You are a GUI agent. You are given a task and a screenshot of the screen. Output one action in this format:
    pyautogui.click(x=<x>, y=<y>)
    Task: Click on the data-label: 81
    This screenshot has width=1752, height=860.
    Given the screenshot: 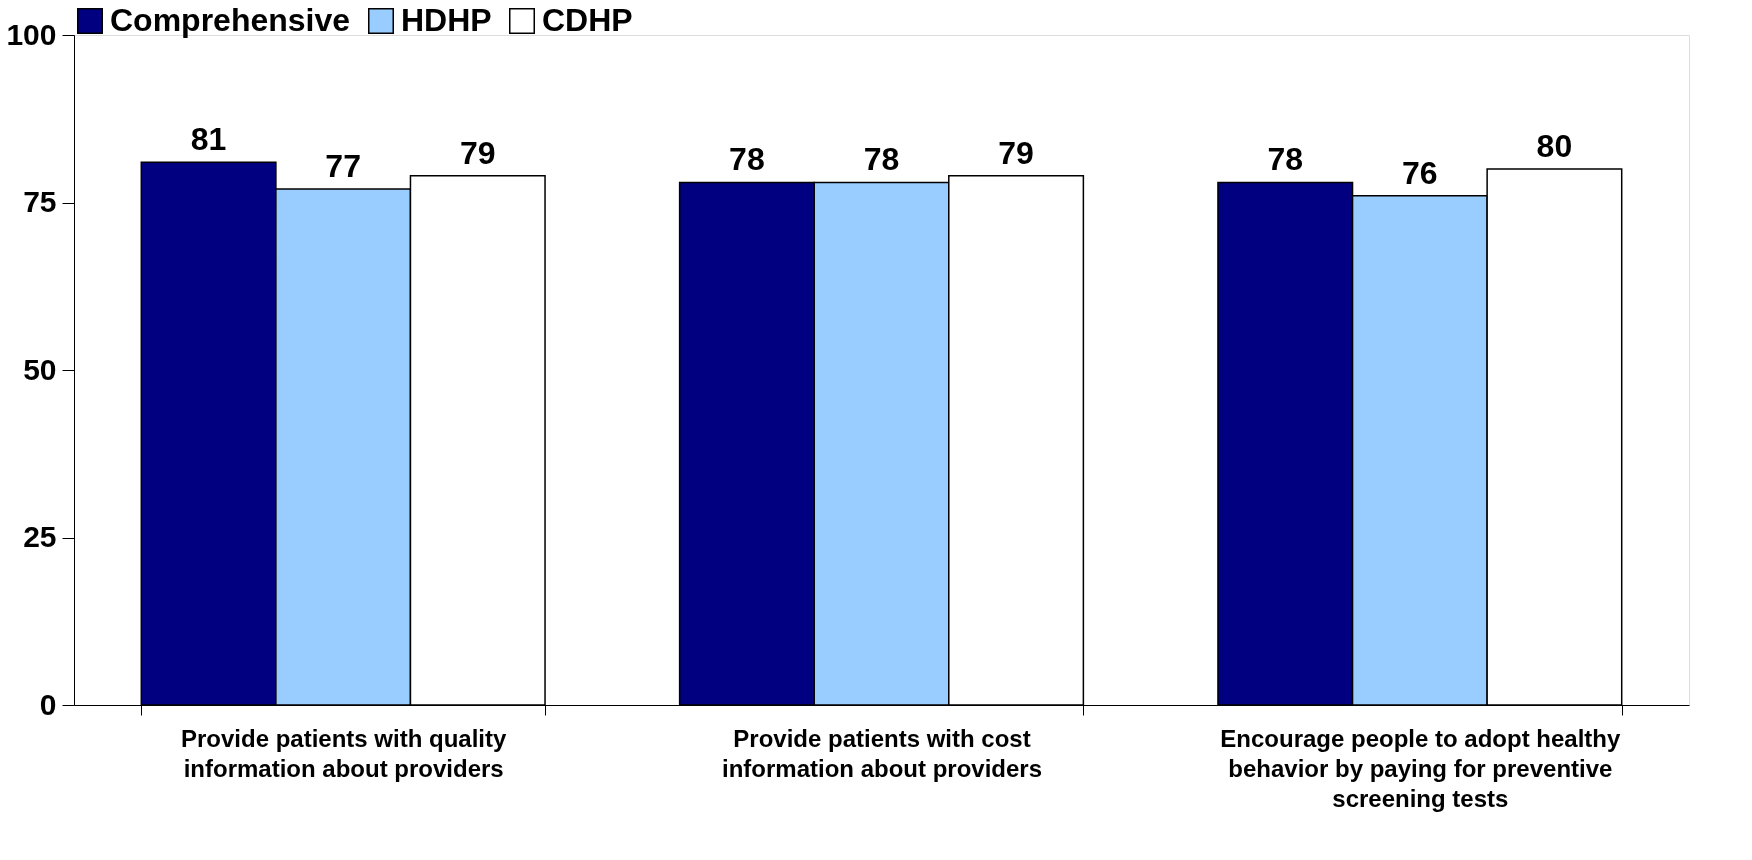 What is the action you would take?
    pyautogui.click(x=208, y=139)
    